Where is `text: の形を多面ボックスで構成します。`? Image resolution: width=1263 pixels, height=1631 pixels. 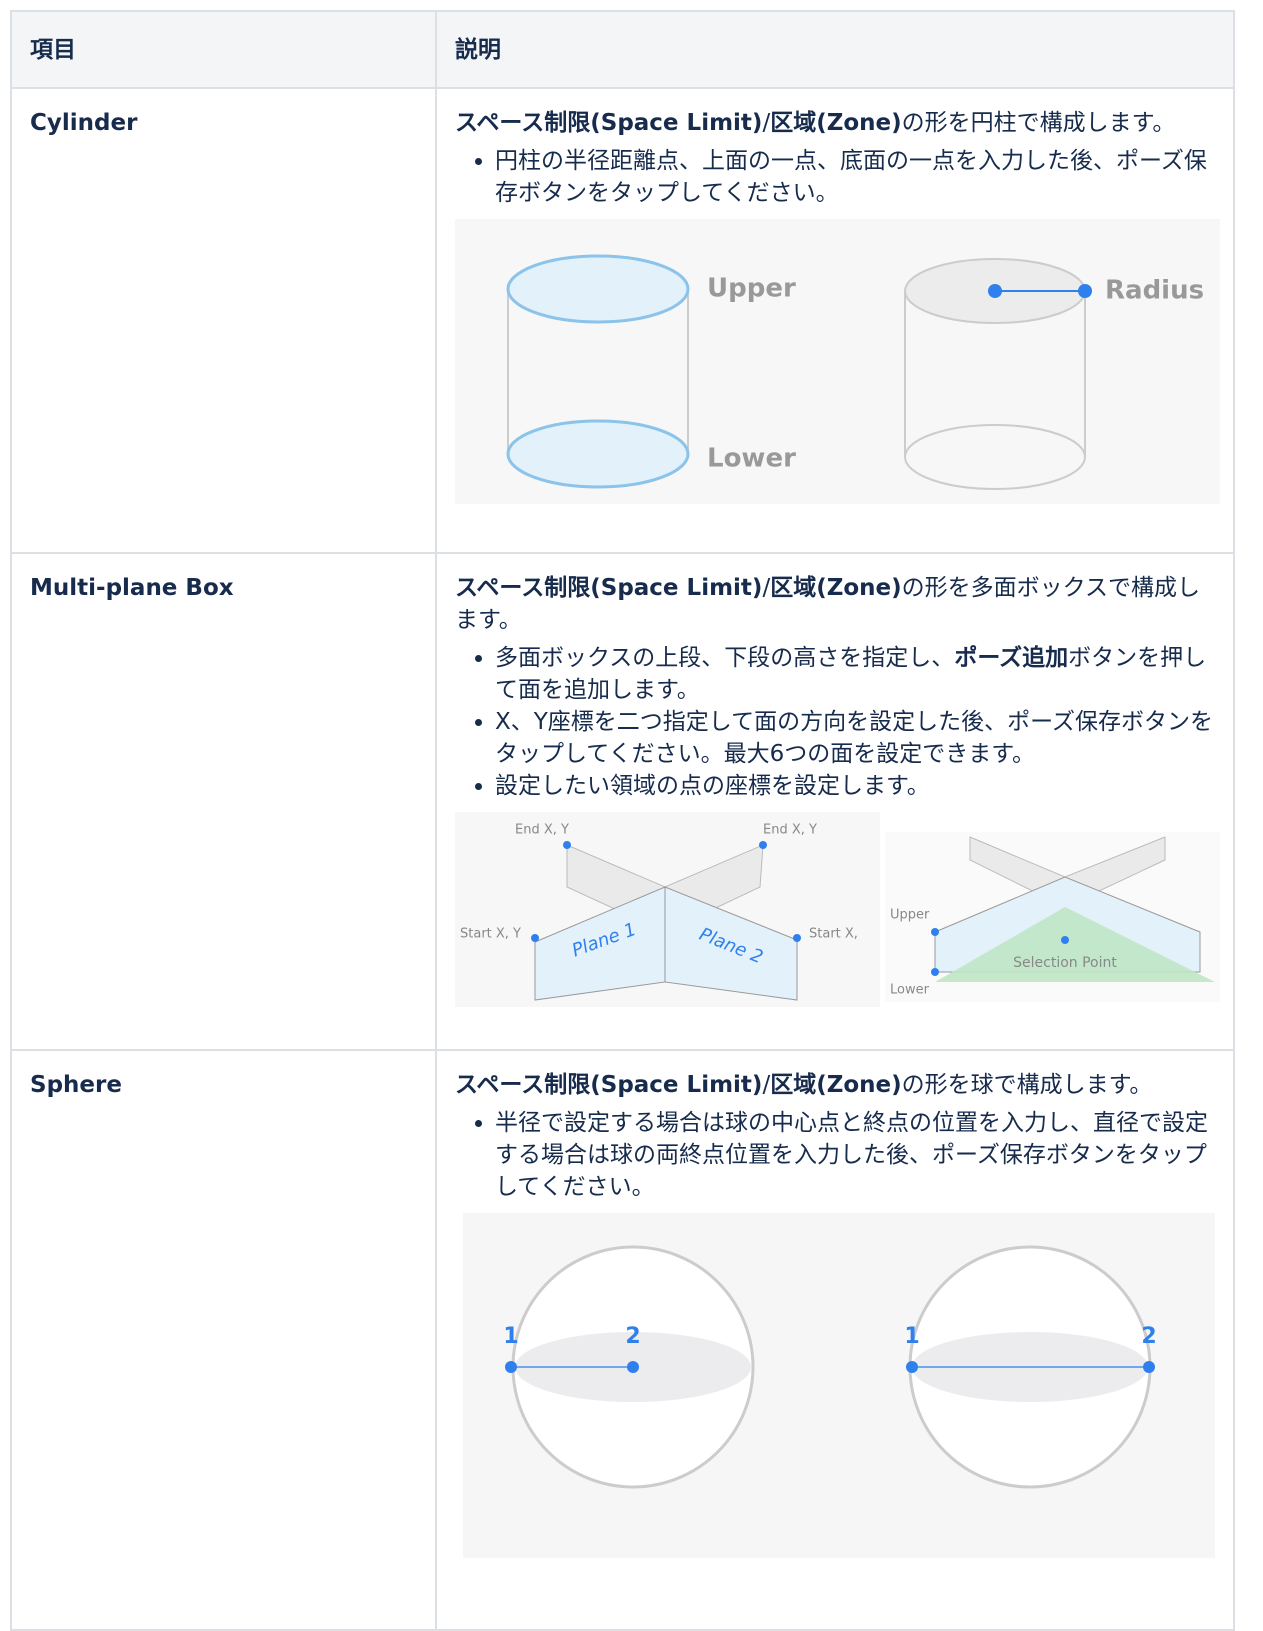 text: の形を多面ボックスで構成します。 is located at coordinates (827, 604).